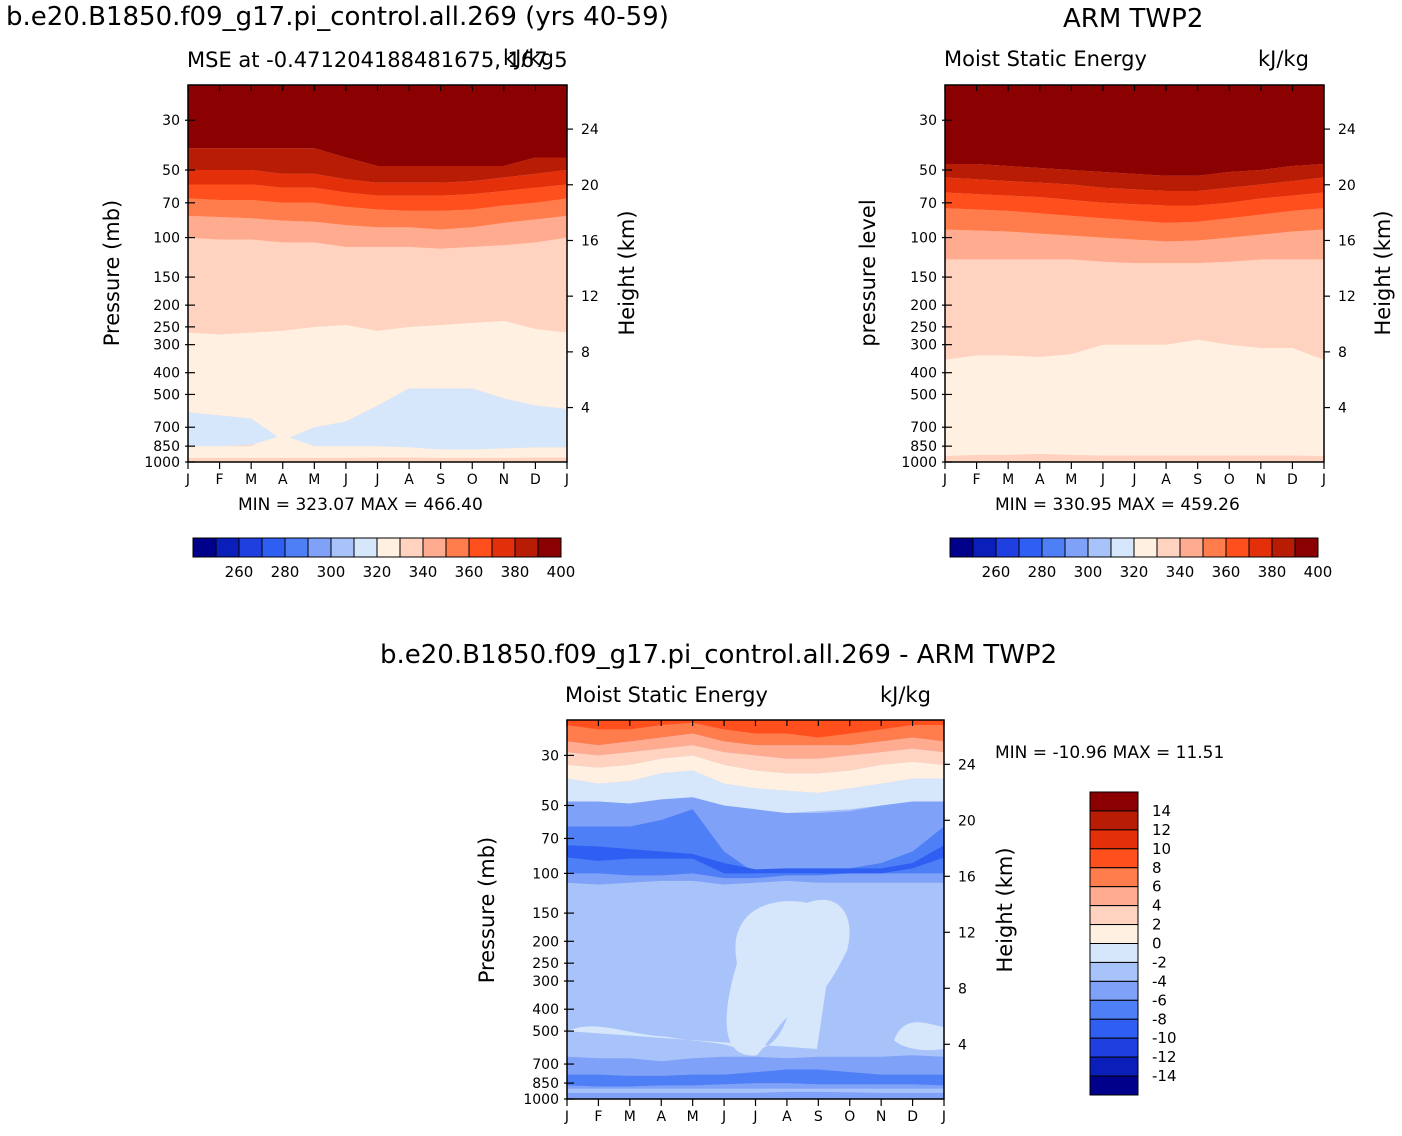  What do you see at coordinates (1342, 409) in the screenshot?
I see `obs-rtick-label: 4` at bounding box center [1342, 409].